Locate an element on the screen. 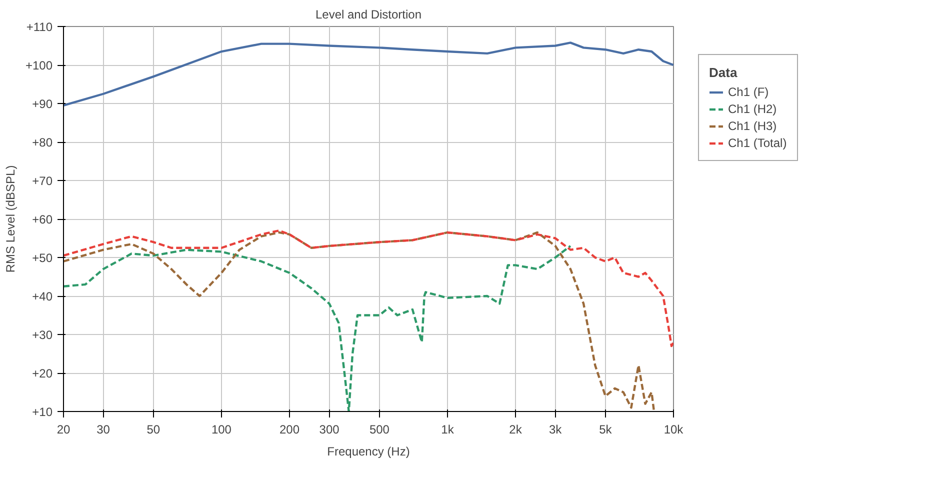 The height and width of the screenshot is (489, 925). x-tick-label: 5k is located at coordinates (606, 429).